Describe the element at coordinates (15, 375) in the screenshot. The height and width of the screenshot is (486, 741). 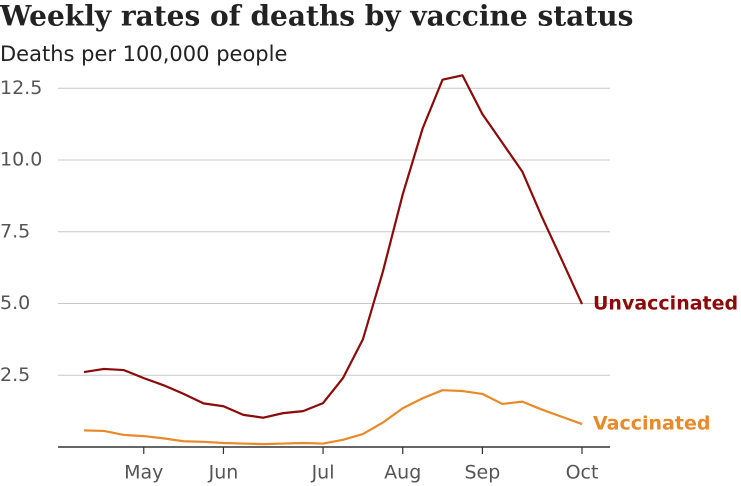
I see `y-tick-label: 2.5` at that location.